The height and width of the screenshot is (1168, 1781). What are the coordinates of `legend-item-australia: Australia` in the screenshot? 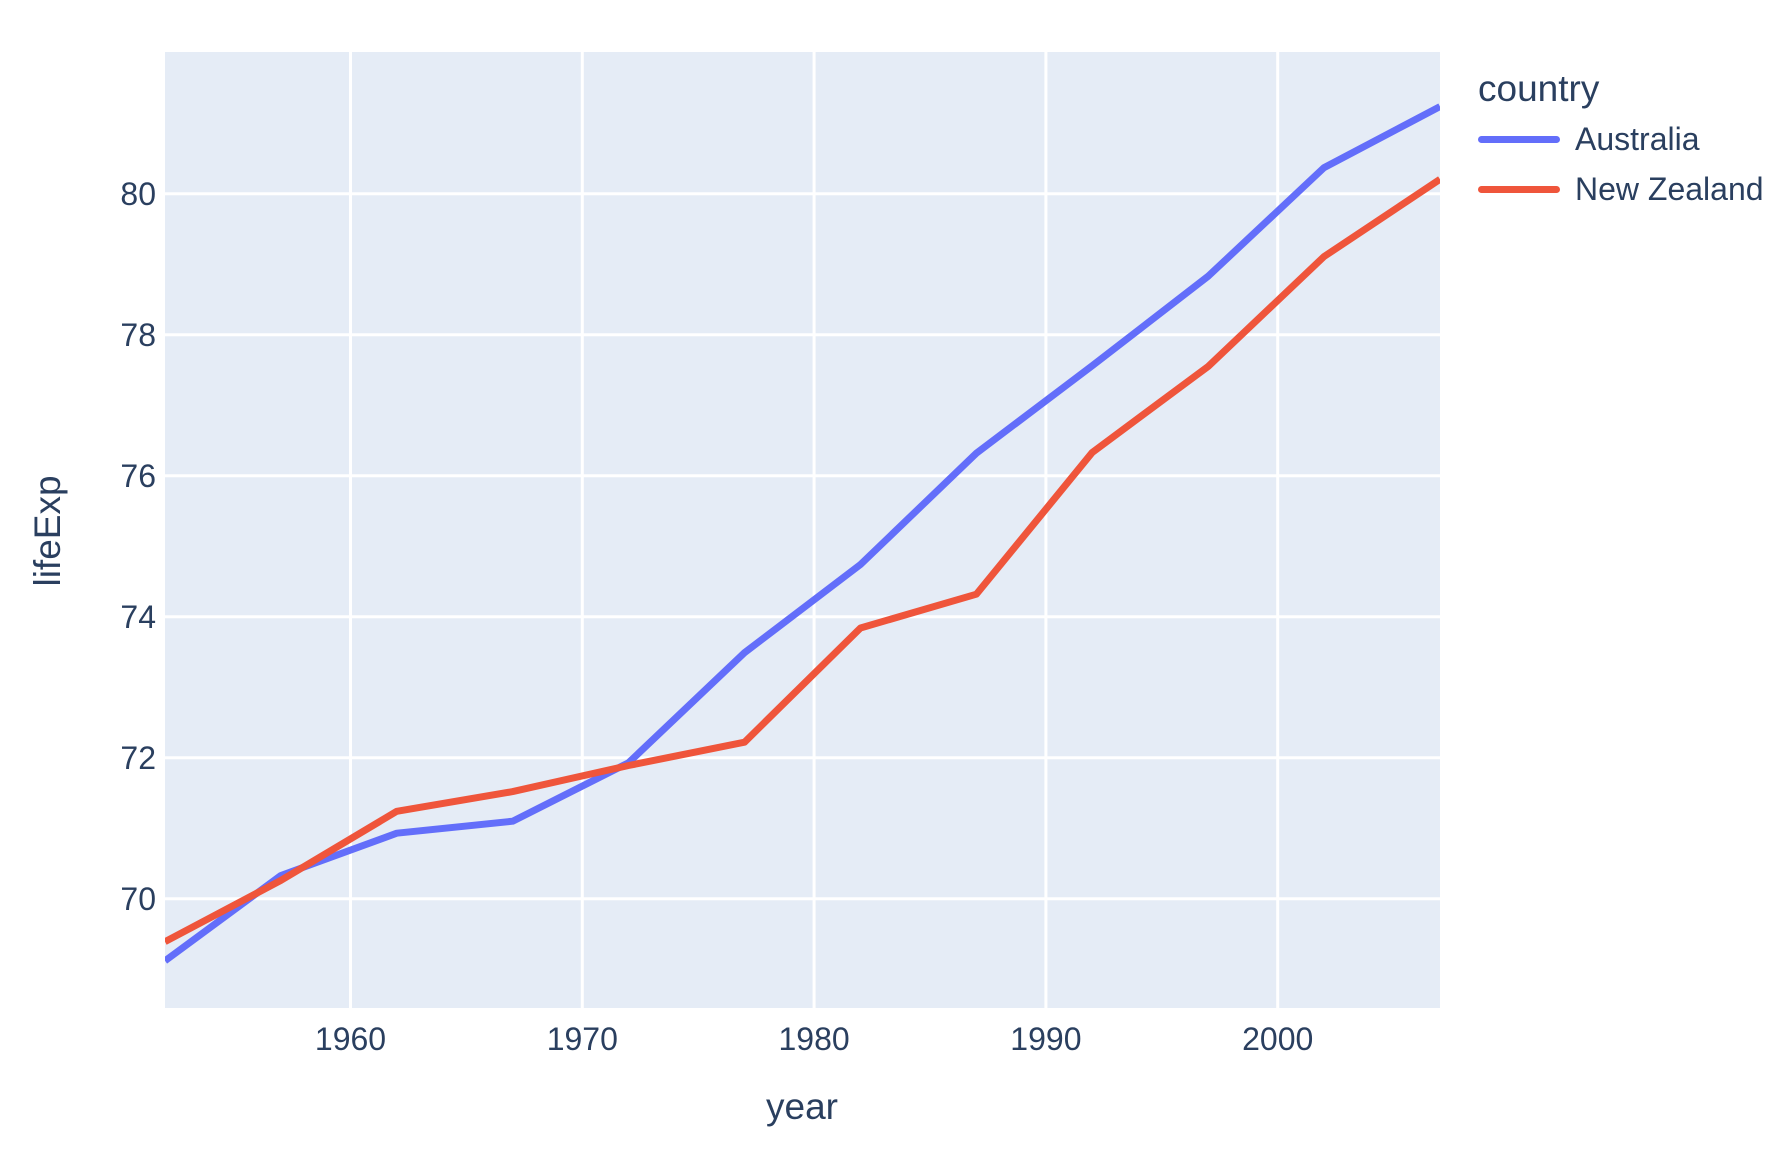 It's located at (1621, 139).